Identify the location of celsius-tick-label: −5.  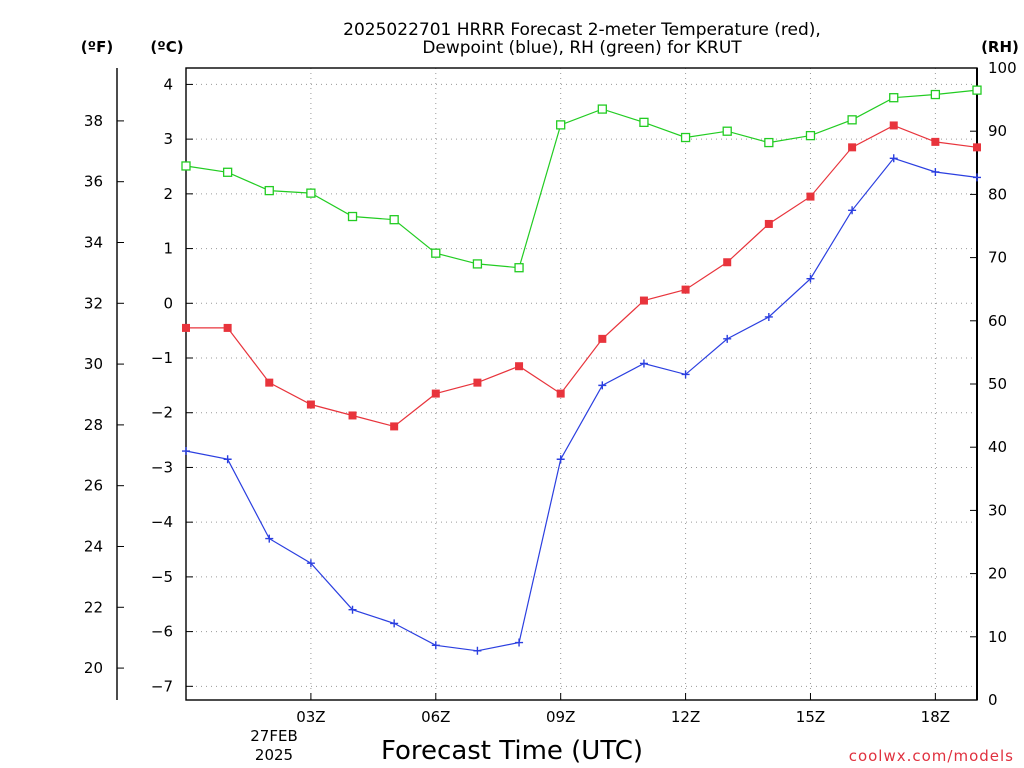
(162, 577).